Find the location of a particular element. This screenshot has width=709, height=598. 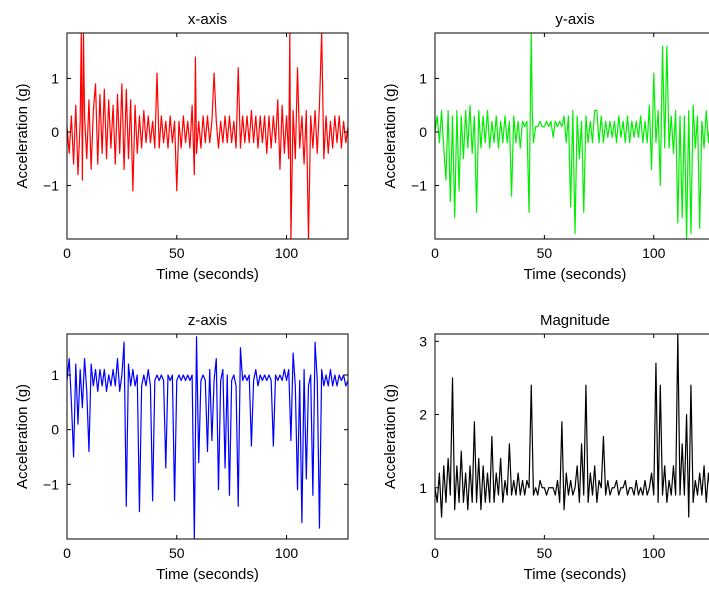

chart-title: z-axis is located at coordinates (207, 320).